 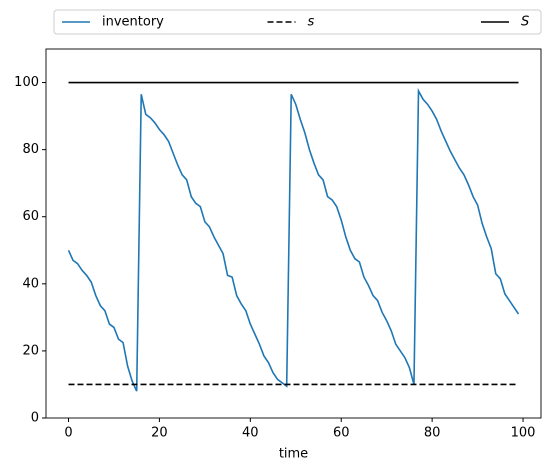 I want to click on y-tick-label: 40, so click(x=30, y=283).